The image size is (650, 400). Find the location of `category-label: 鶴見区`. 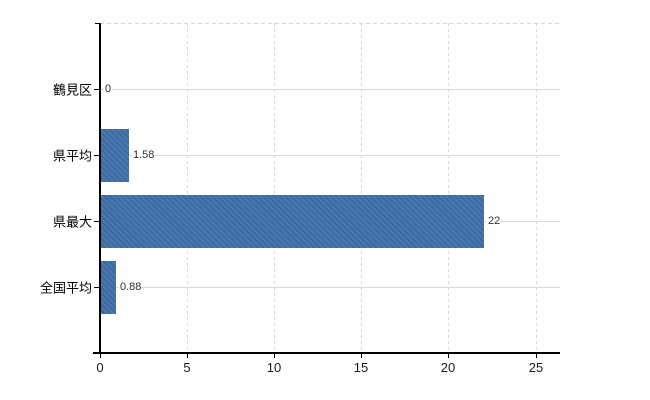

category-label: 鶴見区 is located at coordinates (72, 90).